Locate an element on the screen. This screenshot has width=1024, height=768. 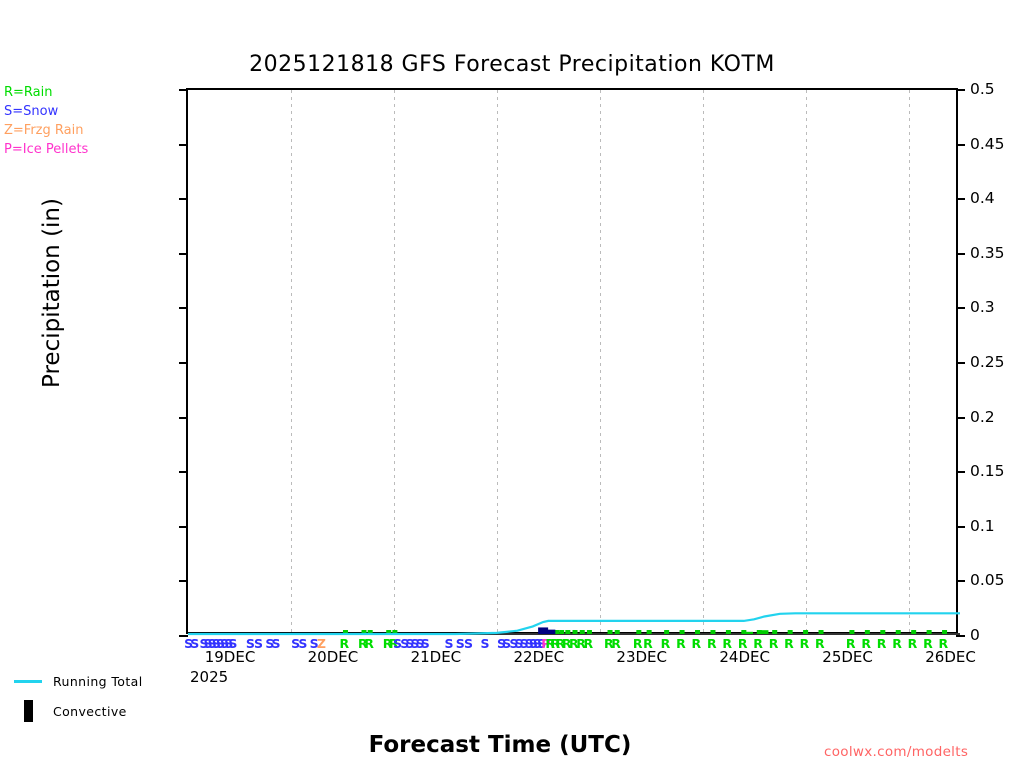
x-axis-label: 21DEC is located at coordinates (436, 657).